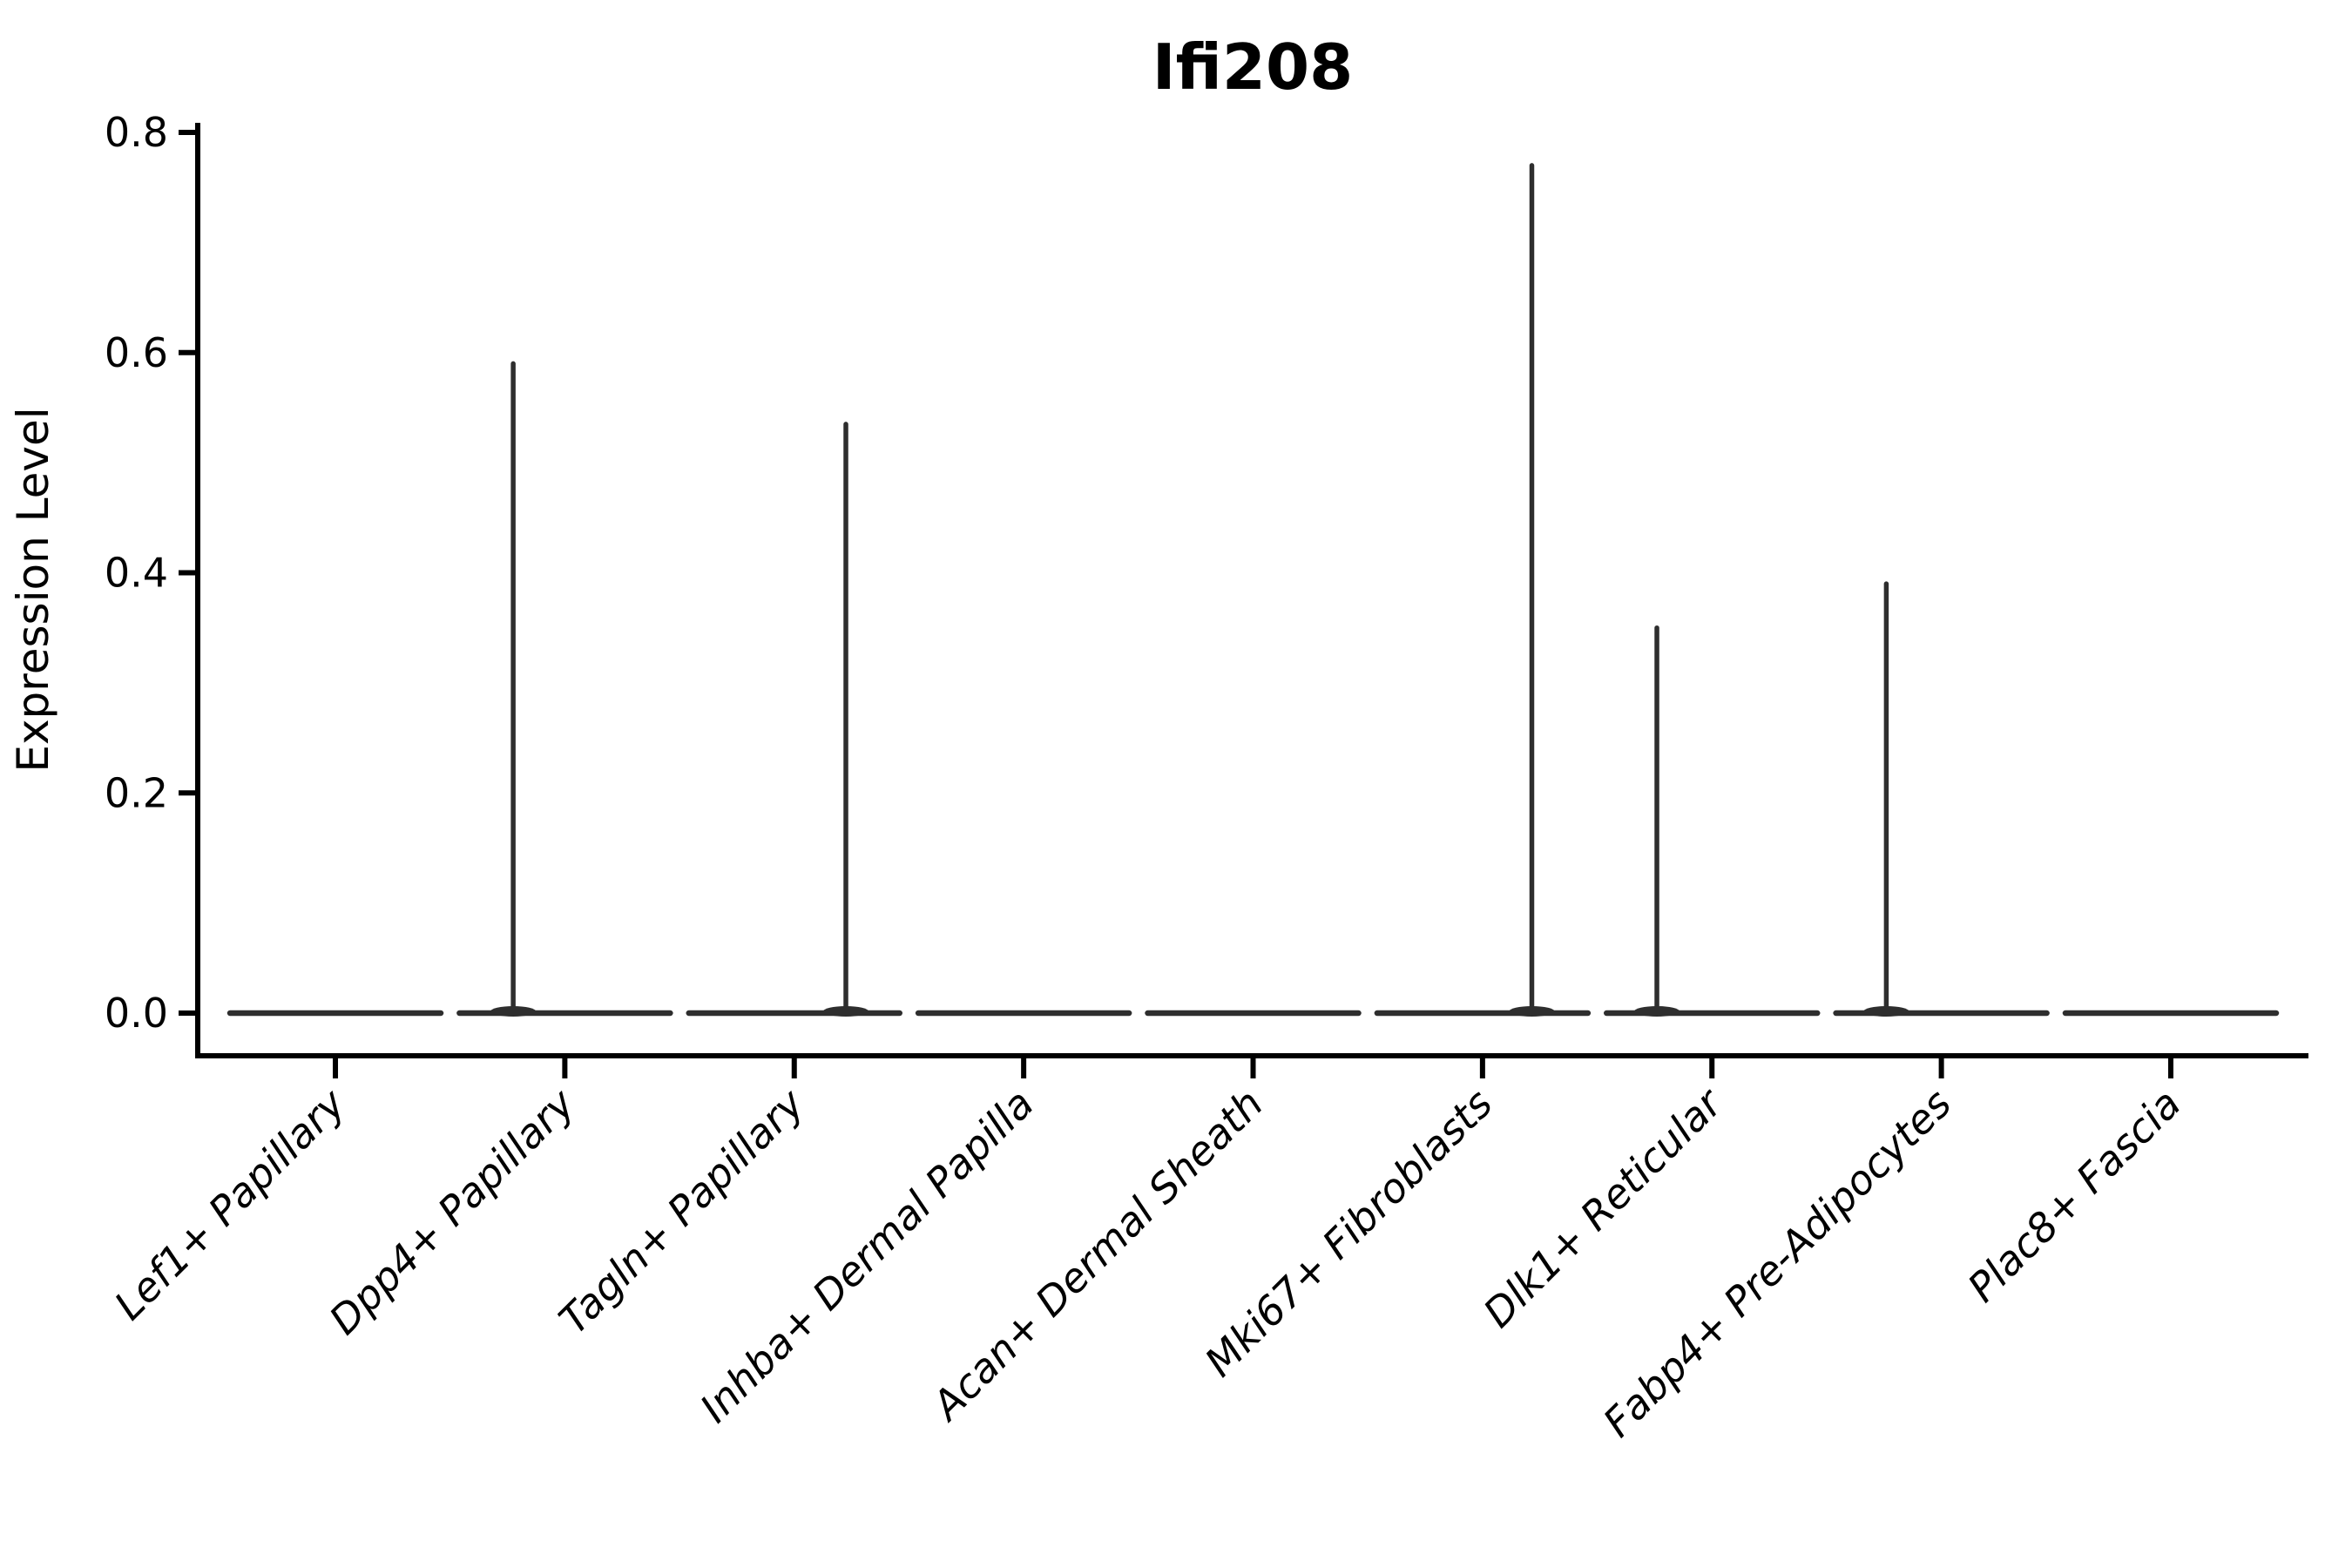 This screenshot has height=1568, width=2352. What do you see at coordinates (136, 574) in the screenshot?
I see `y-tick-label: 0.4` at bounding box center [136, 574].